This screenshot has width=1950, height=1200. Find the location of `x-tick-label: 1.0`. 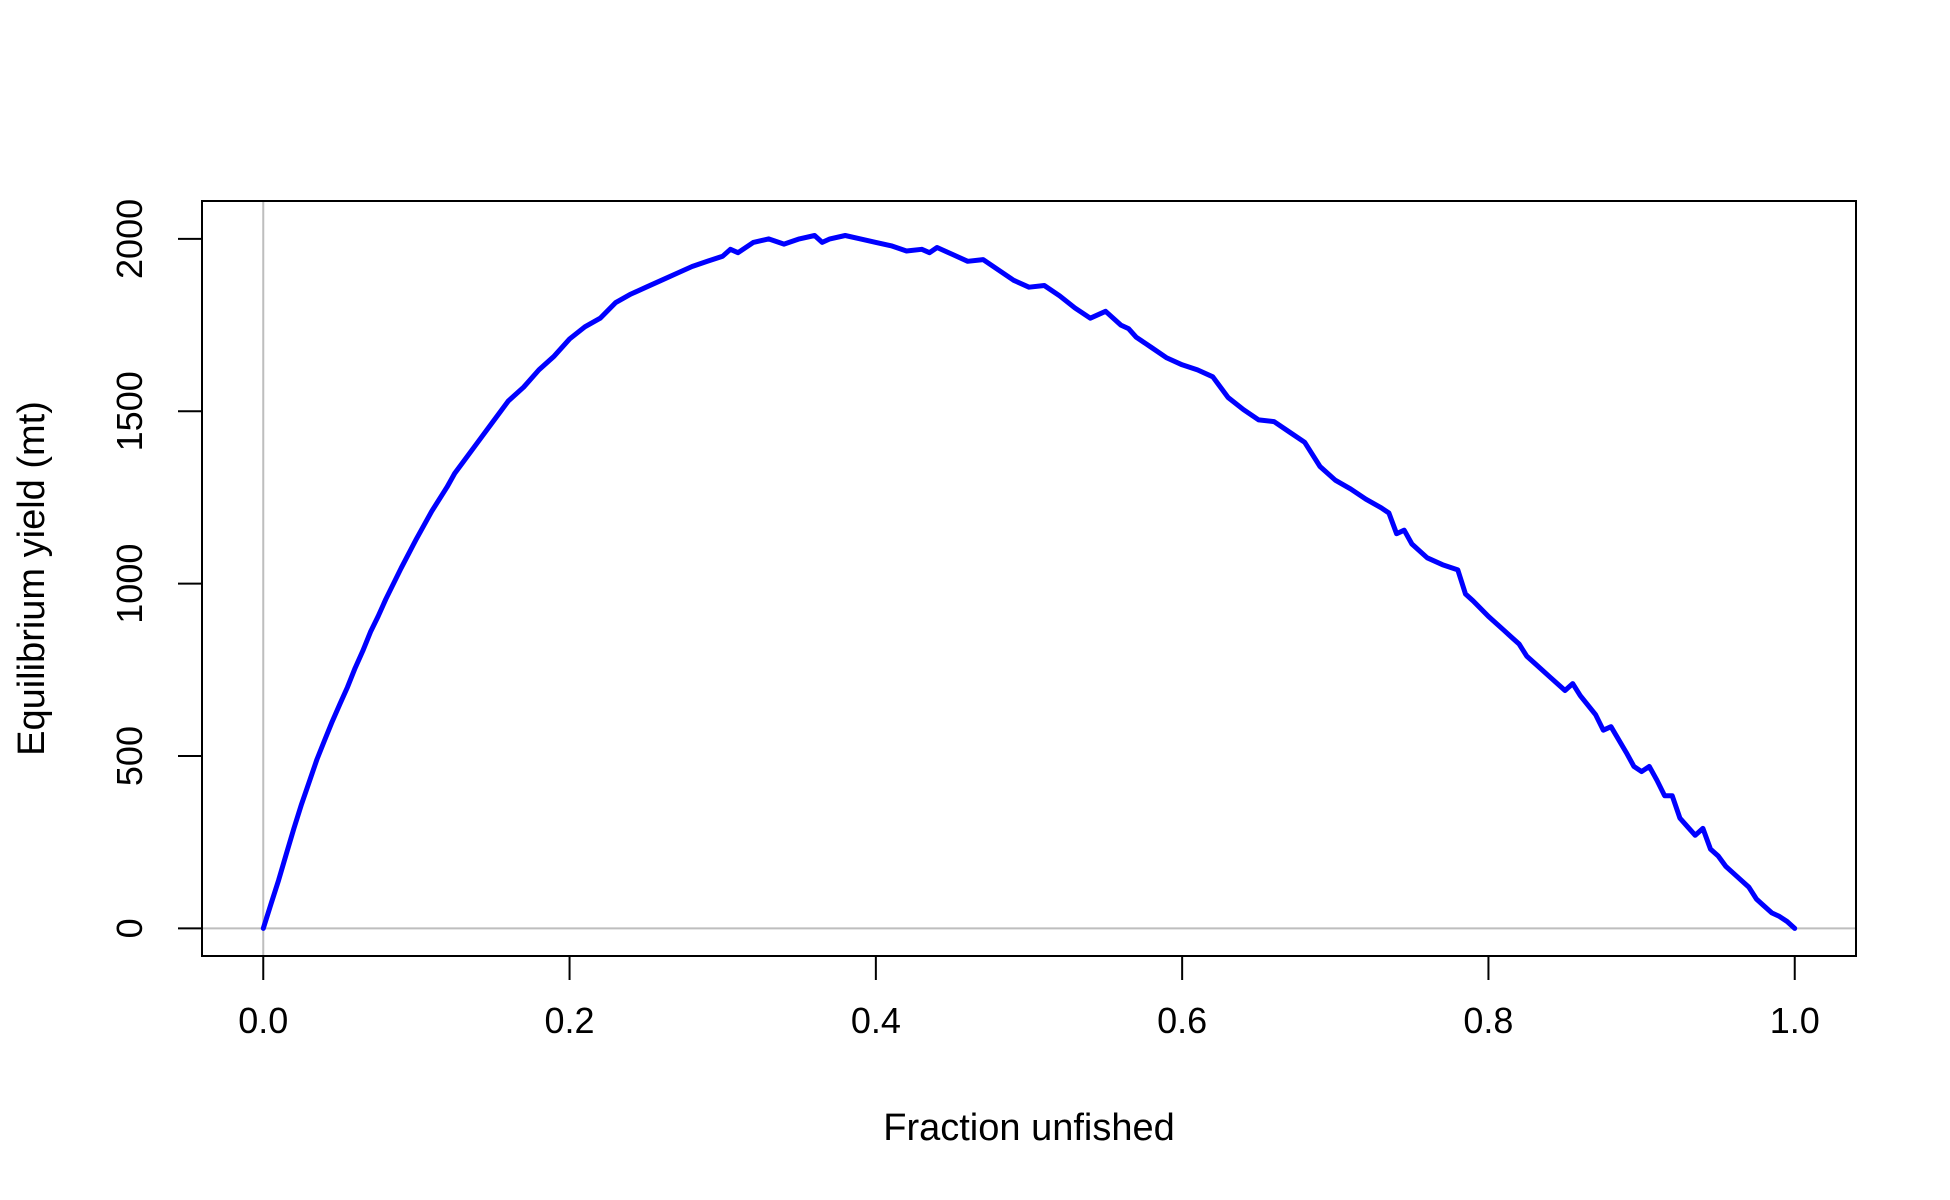

x-tick-label: 1.0 is located at coordinates (1795, 1020).